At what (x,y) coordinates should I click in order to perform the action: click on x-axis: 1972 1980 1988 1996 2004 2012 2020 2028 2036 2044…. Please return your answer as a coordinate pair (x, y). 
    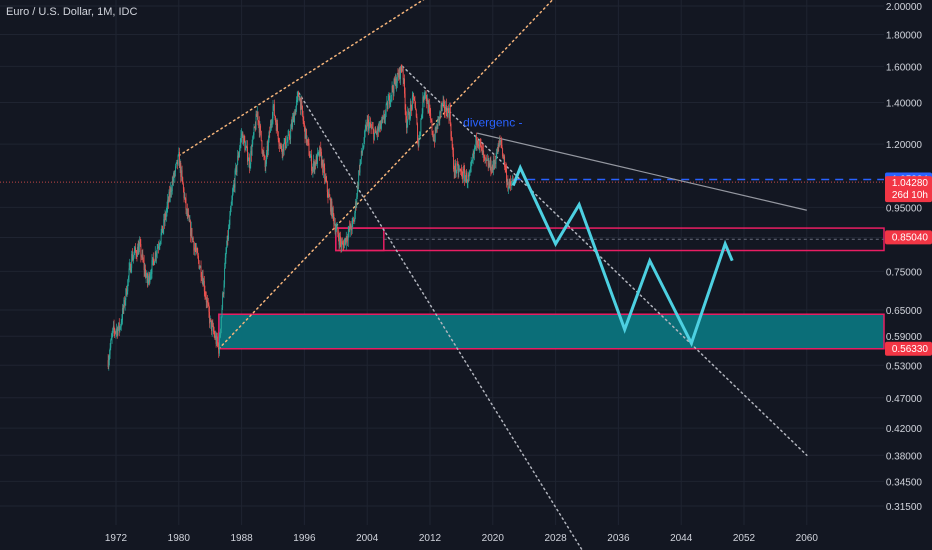
    Looking at the image, I should click on (461, 538).